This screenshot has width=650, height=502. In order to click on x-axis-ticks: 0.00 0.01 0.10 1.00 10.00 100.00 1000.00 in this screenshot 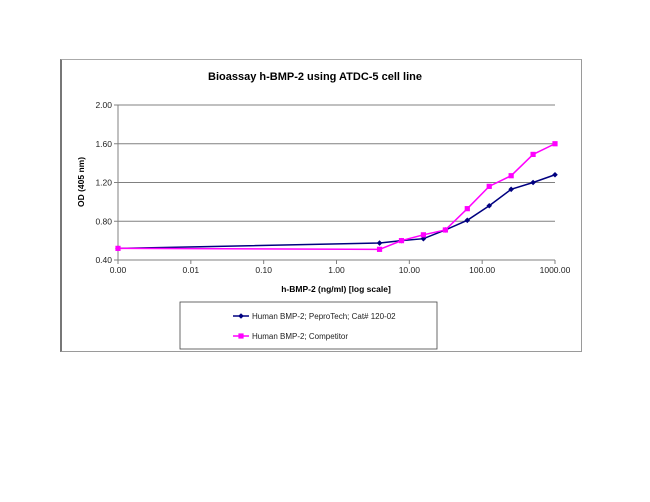, I will do `click(340, 267)`.